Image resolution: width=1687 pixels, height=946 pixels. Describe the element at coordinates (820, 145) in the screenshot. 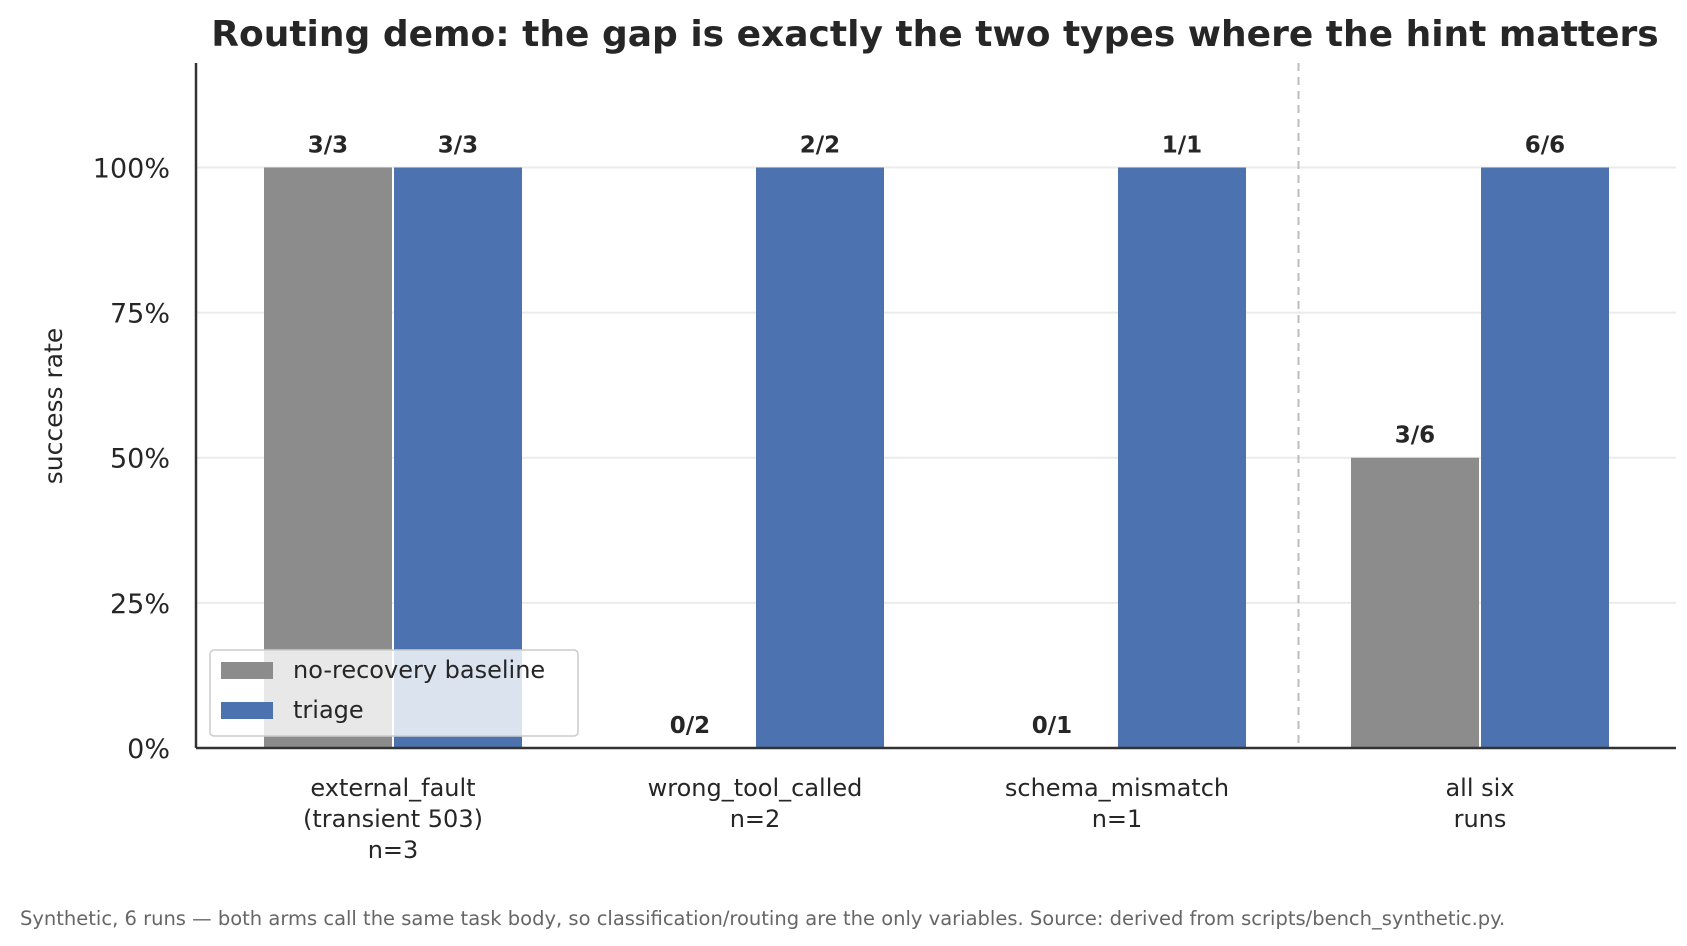

I see `data-label: 2/2` at that location.